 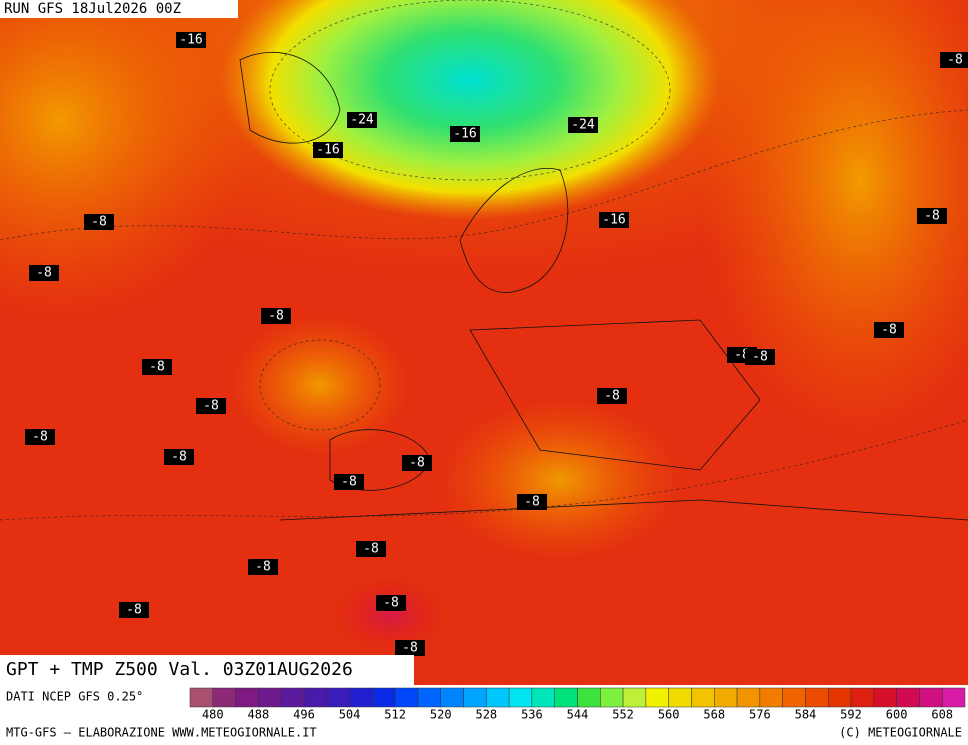 What do you see at coordinates (350, 715) in the screenshot?
I see `legend-label: 504` at bounding box center [350, 715].